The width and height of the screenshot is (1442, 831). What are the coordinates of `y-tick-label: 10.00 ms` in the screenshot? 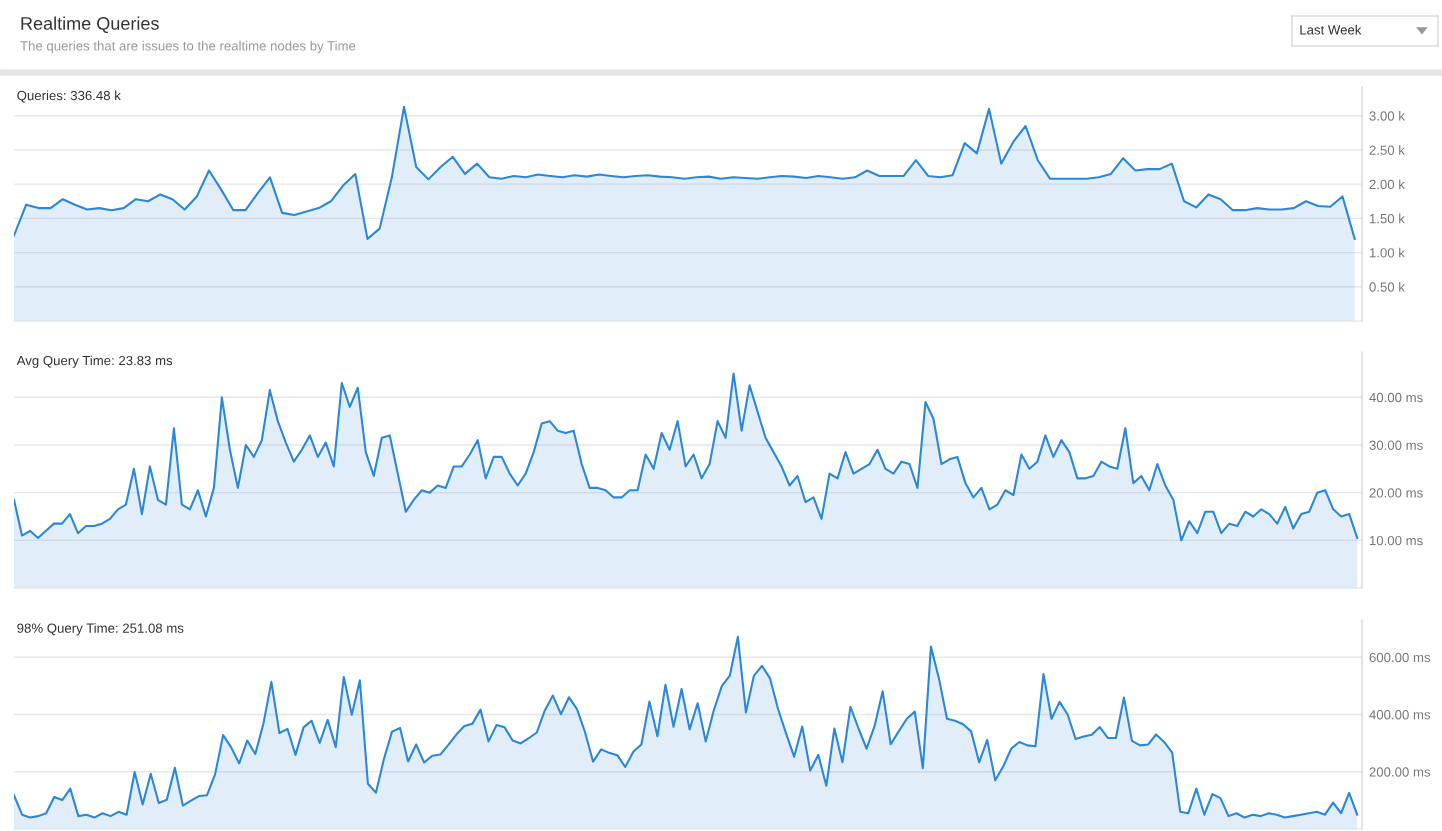 It's located at (1396, 540).